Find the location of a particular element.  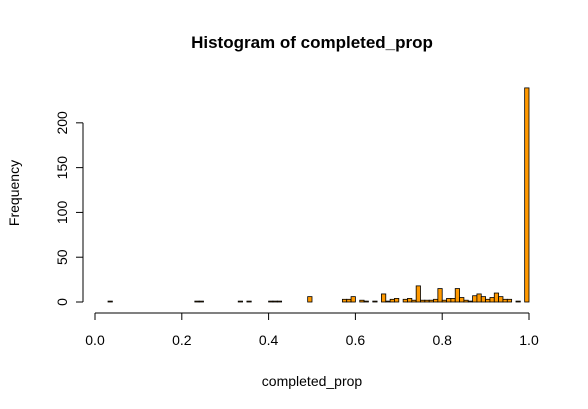

x-tick-label: 0.8 is located at coordinates (442, 340).